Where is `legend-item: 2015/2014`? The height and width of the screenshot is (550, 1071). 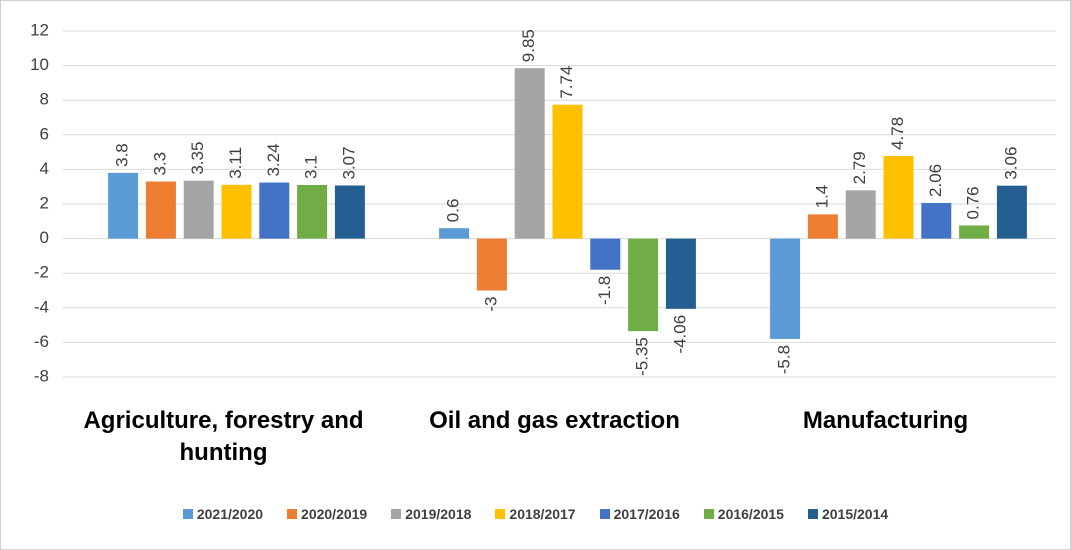 legend-item: 2015/2014 is located at coordinates (848, 514).